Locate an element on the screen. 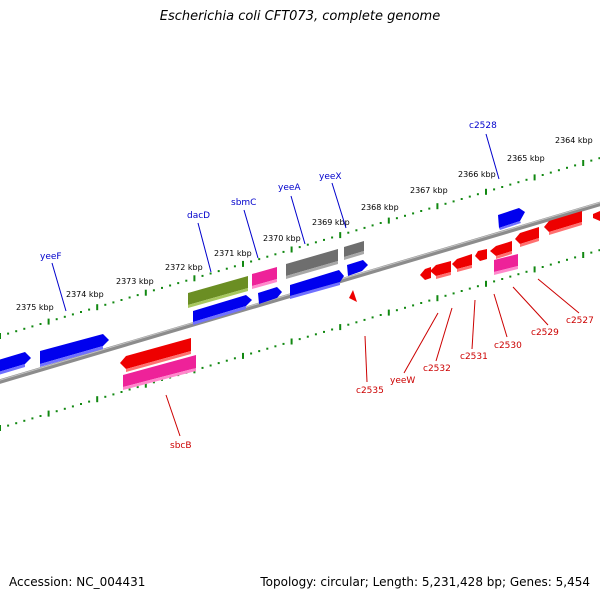 The height and width of the screenshot is (605, 600). kbp-label: 2366 kbp is located at coordinates (477, 174).